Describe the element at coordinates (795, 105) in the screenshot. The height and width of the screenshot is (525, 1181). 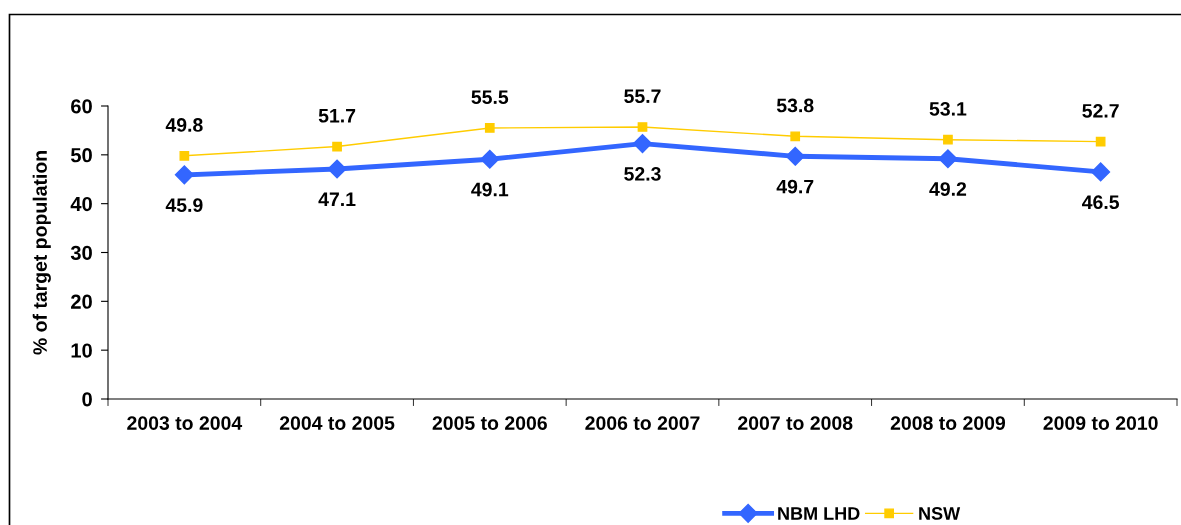
I see `data-label: 53.8` at that location.